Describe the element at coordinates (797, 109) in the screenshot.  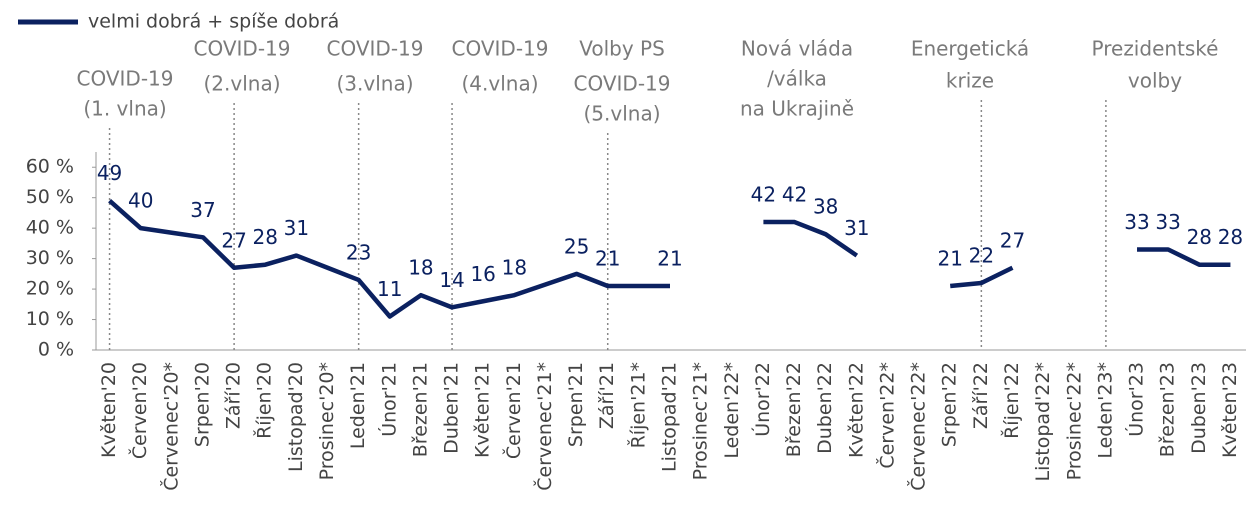
I see `annotation: na Ukrajině` at that location.